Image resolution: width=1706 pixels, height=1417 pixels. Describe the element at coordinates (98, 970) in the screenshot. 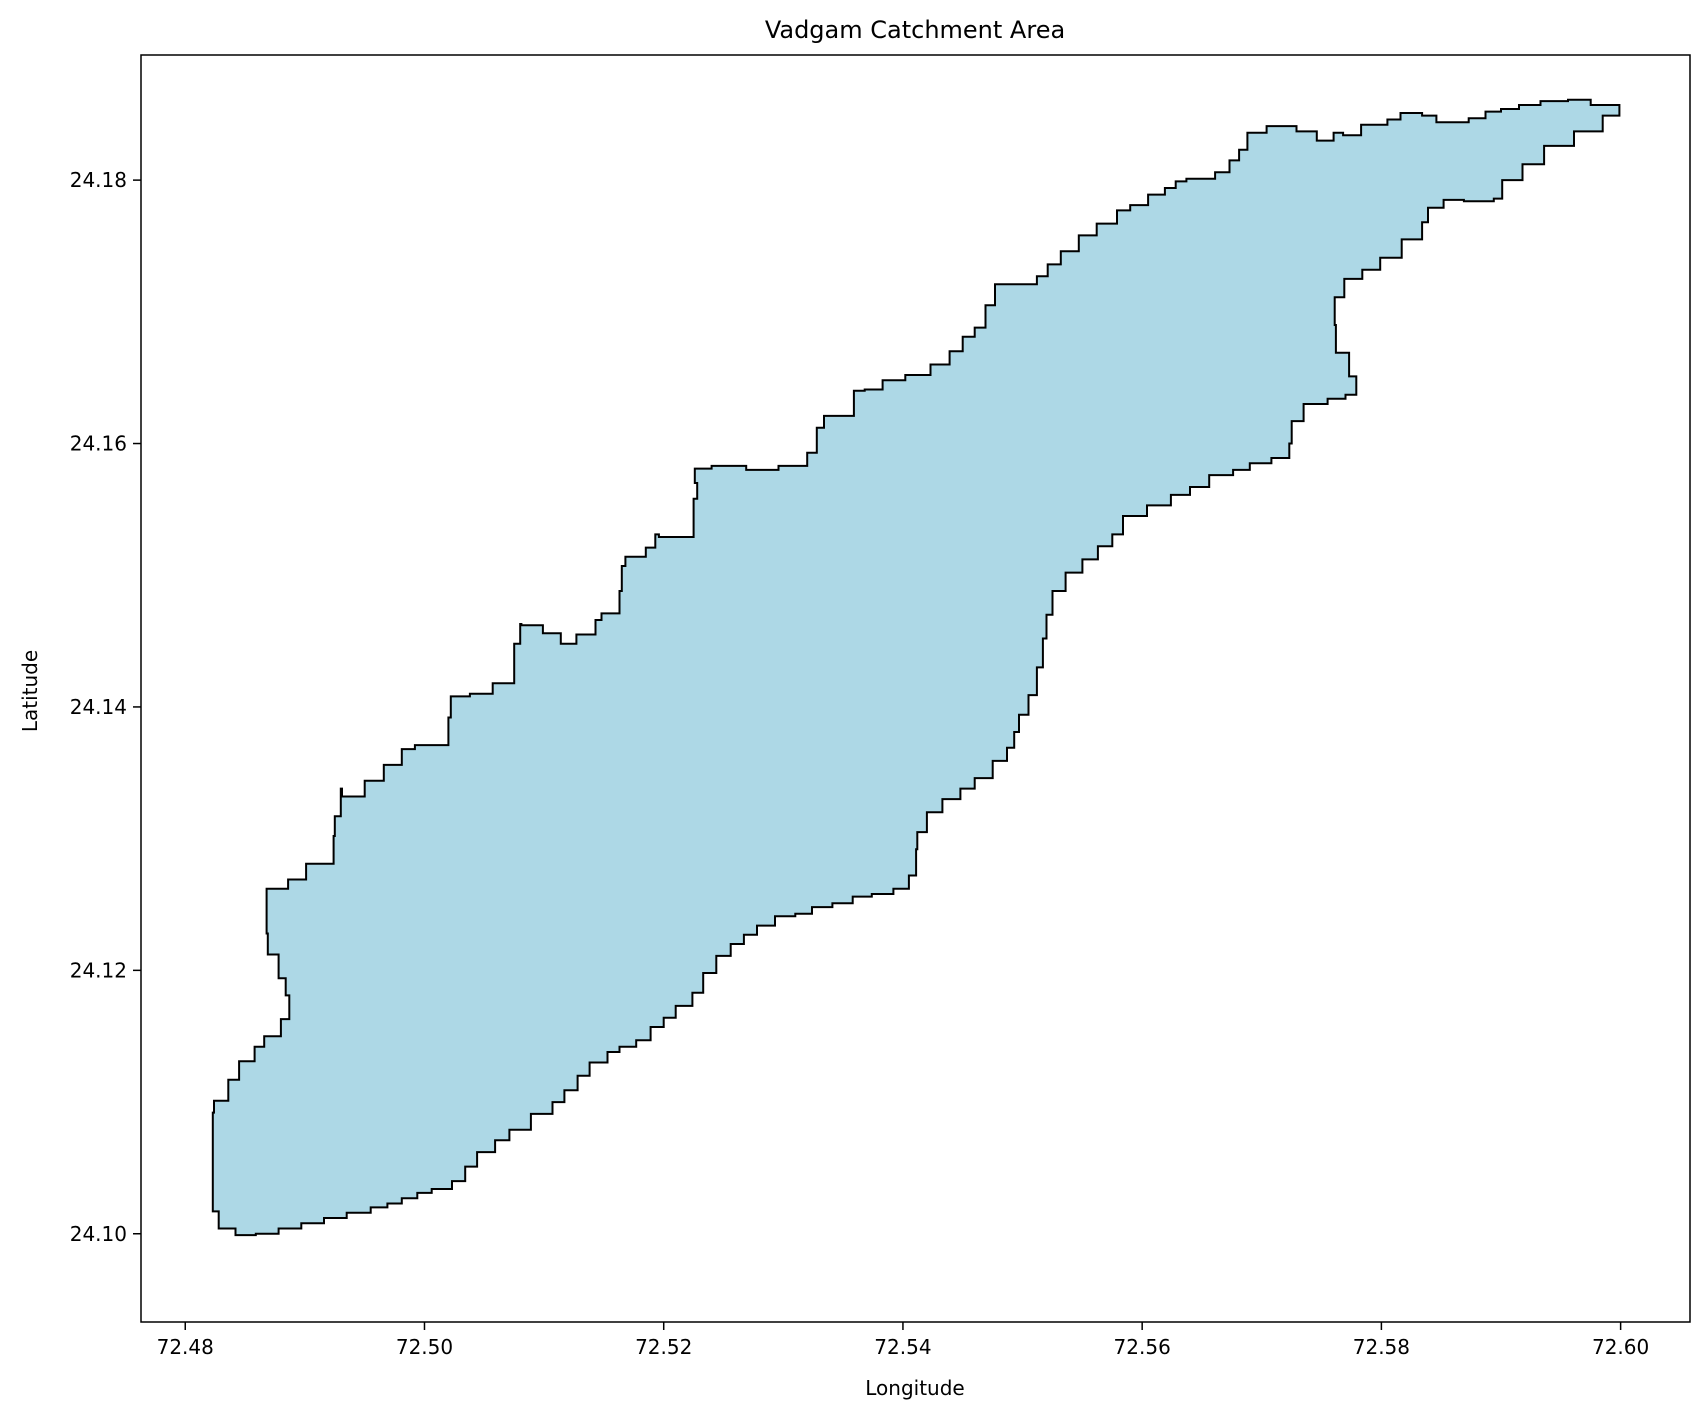

I see `y-tick-label: 24.12` at that location.